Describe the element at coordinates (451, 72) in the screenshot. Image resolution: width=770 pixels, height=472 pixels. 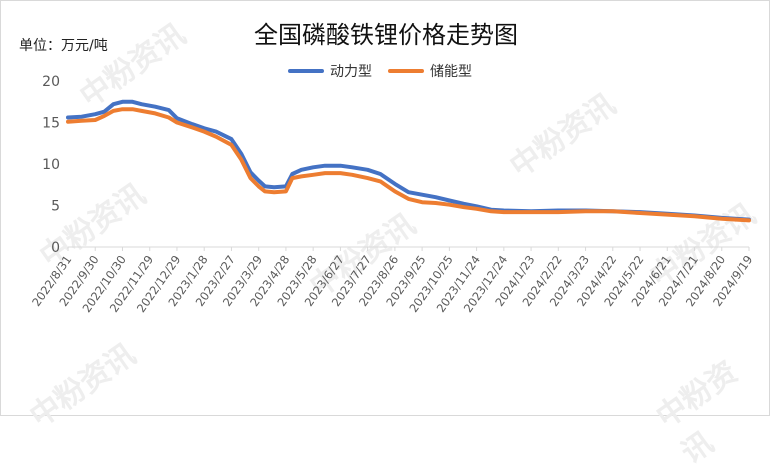
I see `legend-label-storage: 储能型` at that location.